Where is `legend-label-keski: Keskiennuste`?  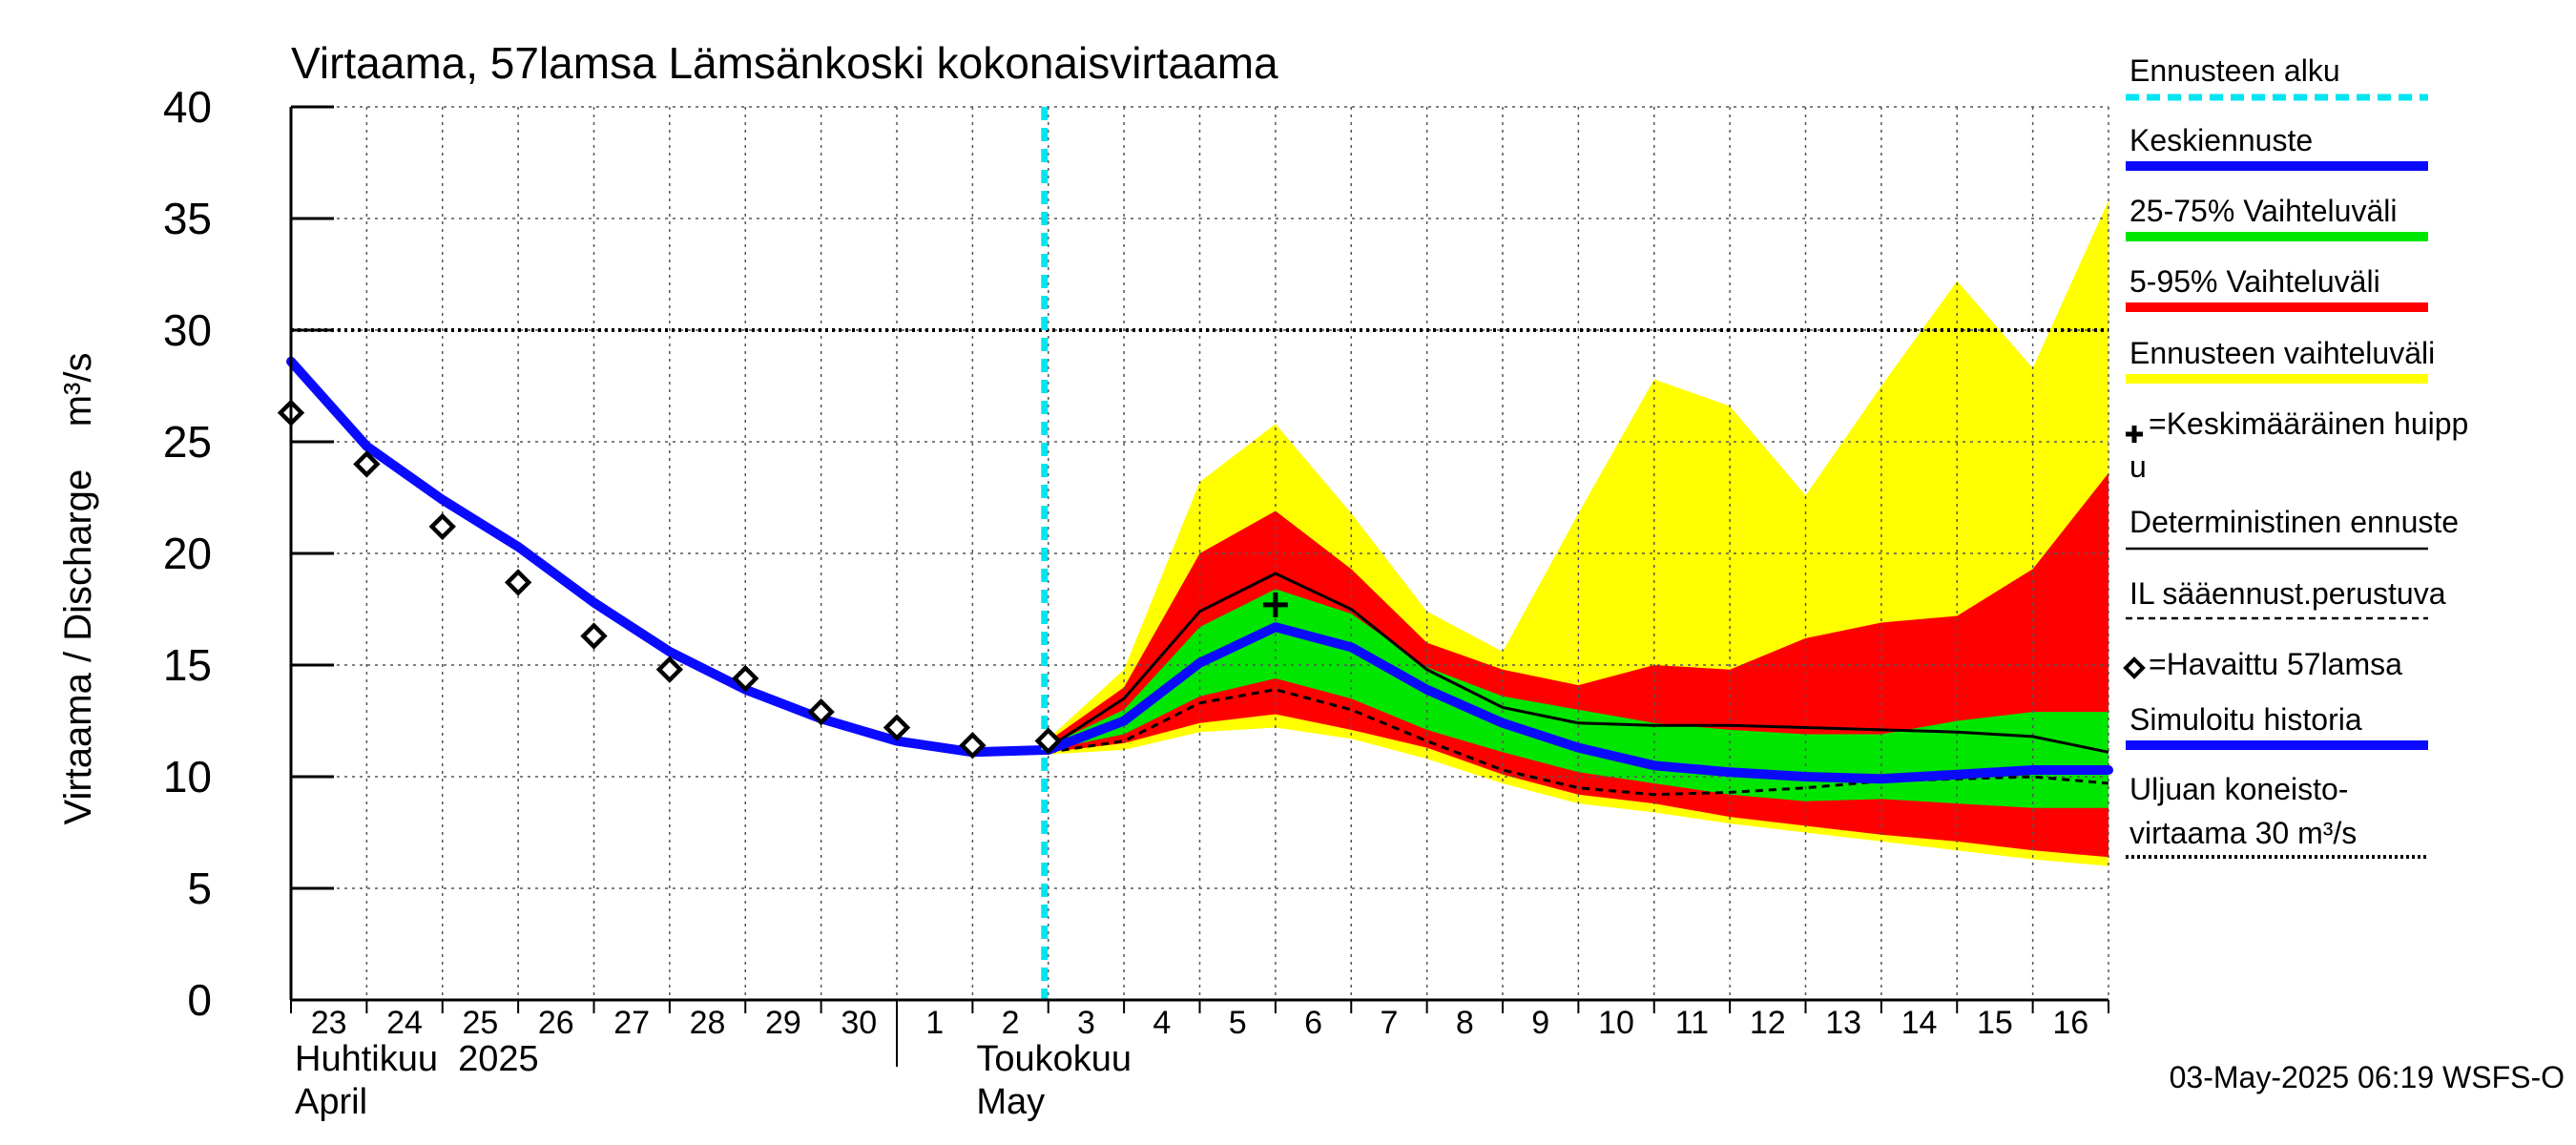
legend-label-keski: Keskiennuste is located at coordinates (2221, 140).